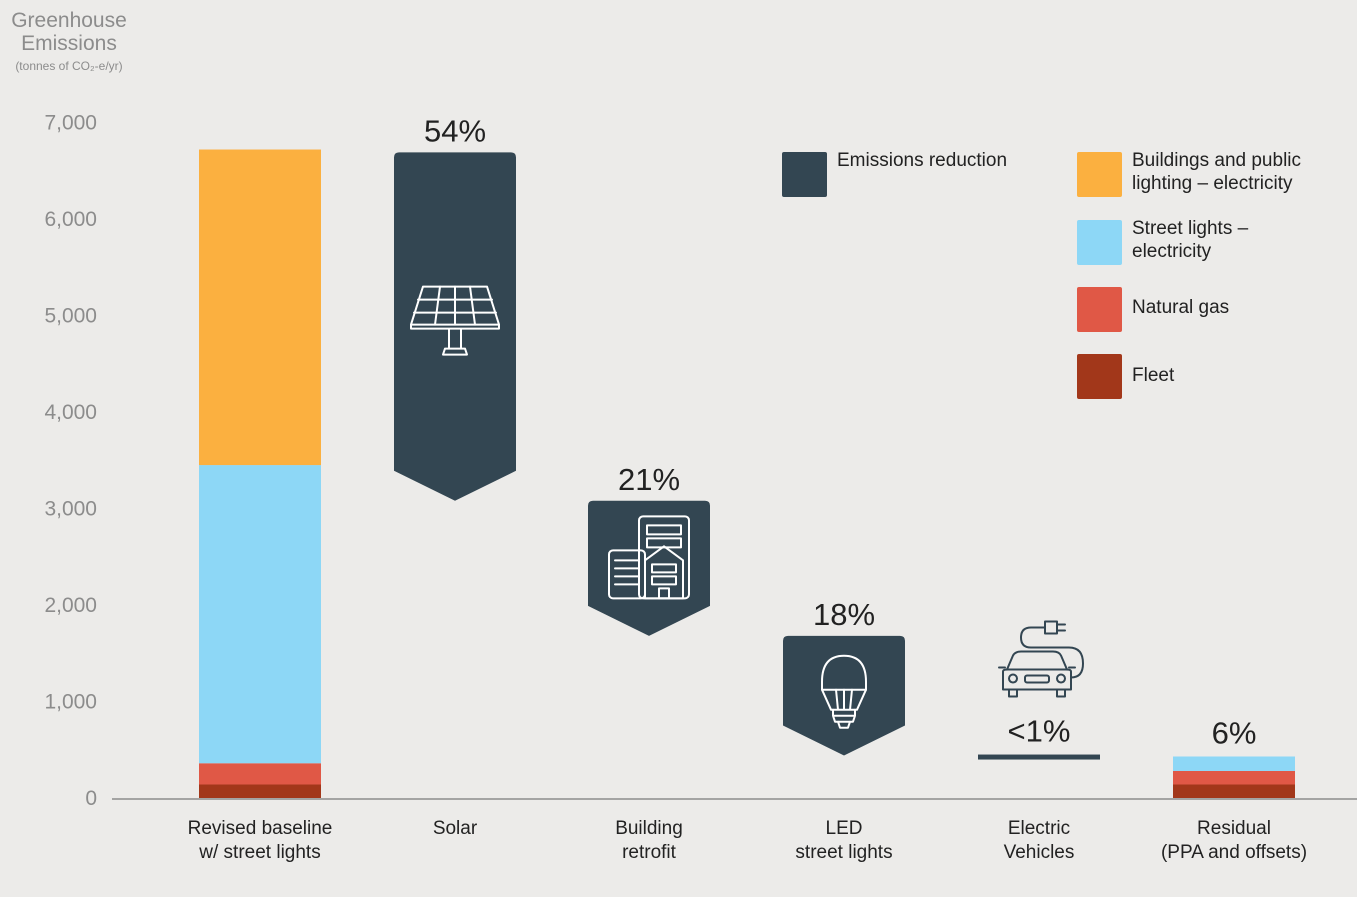 This screenshot has width=1357, height=897. Describe the element at coordinates (91, 798) in the screenshot. I see `y-tick-label: 0` at that location.